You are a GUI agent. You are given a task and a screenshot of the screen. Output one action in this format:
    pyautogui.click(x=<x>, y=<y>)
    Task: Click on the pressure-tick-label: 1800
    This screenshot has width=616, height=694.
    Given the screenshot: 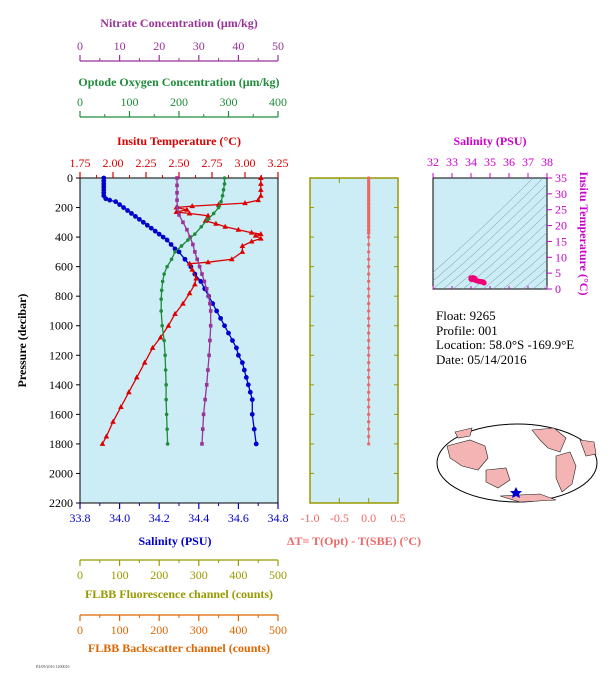 What is the action you would take?
    pyautogui.click(x=61, y=444)
    